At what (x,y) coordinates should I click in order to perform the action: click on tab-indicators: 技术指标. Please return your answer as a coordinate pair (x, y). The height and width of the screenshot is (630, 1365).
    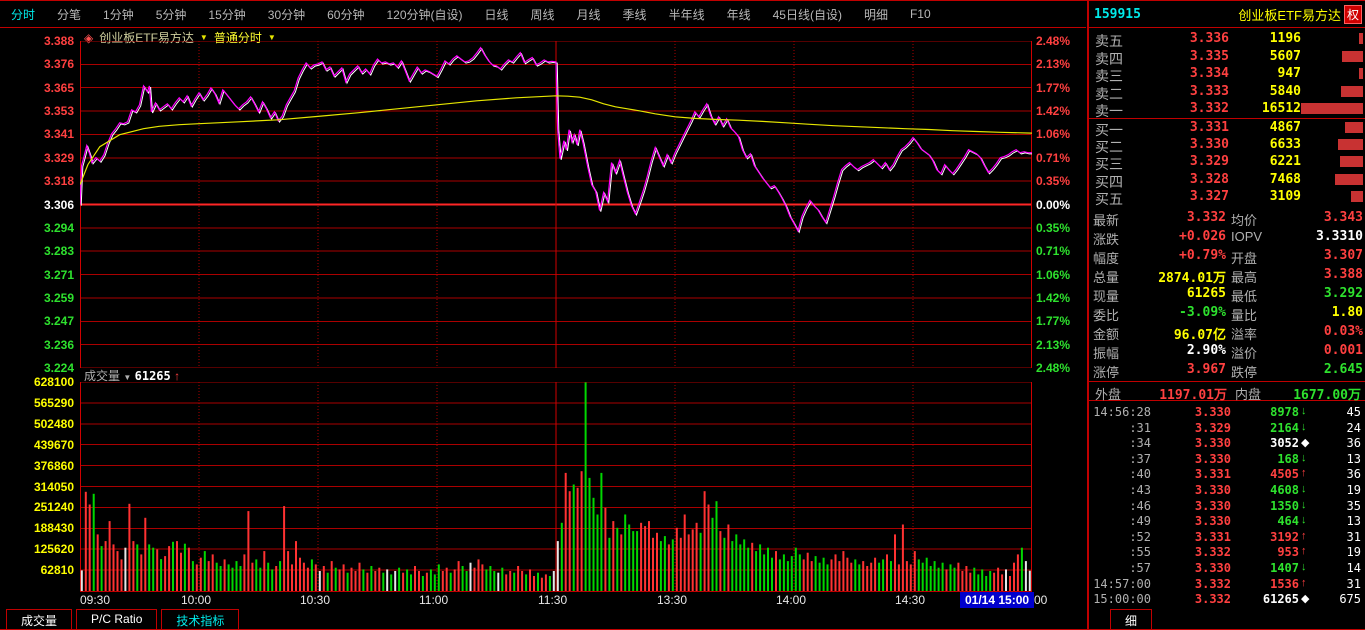
    Looking at the image, I should click on (200, 619).